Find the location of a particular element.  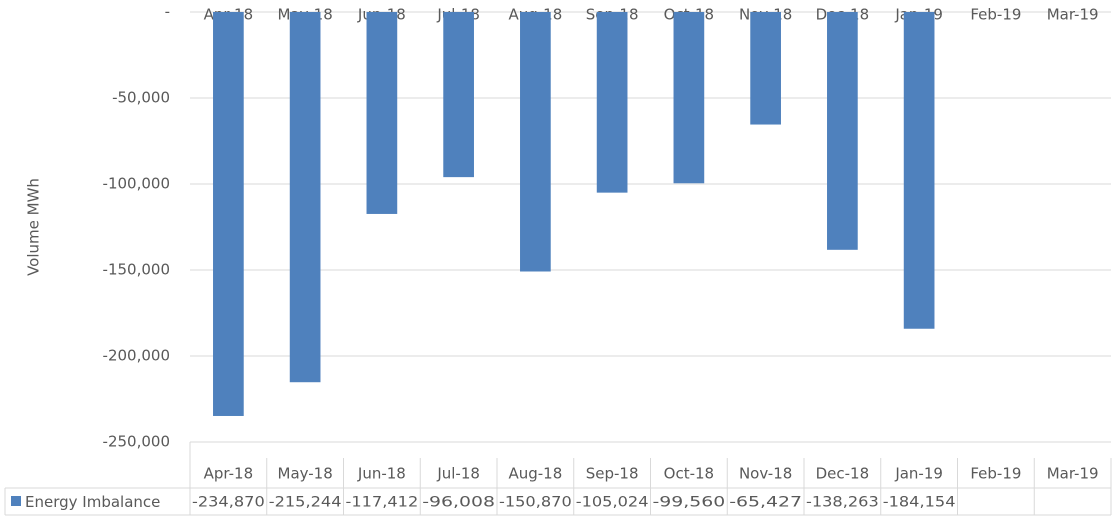

table-header: Feb-19 is located at coordinates (995, 474).